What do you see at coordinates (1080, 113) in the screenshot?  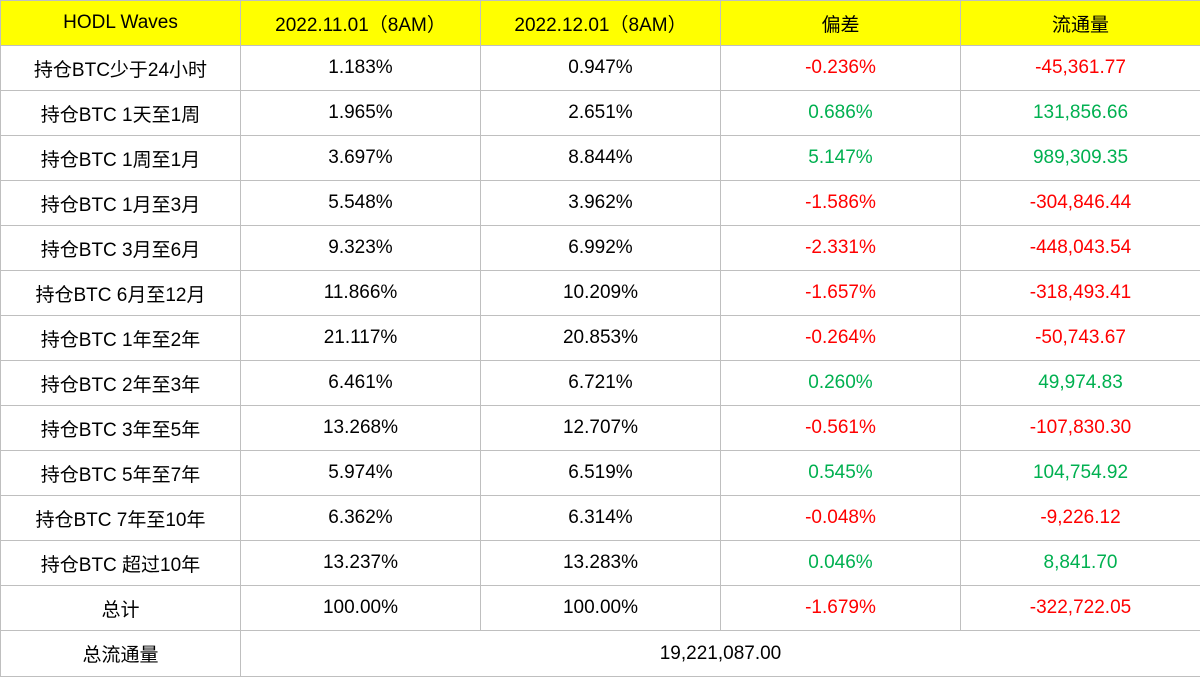 I see `flow-value: 131,856.66` at bounding box center [1080, 113].